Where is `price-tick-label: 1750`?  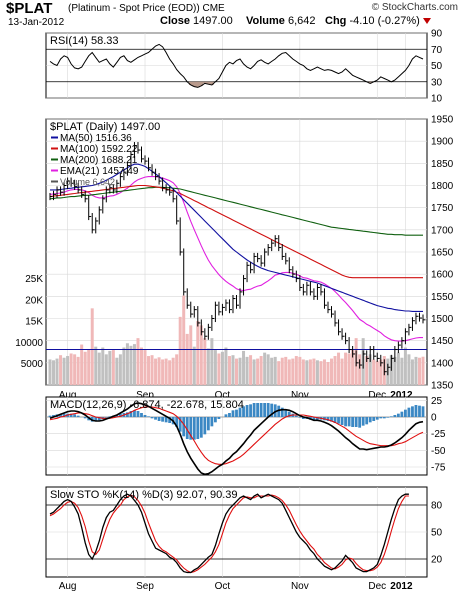
price-tick-label: 1750 is located at coordinates (442, 208).